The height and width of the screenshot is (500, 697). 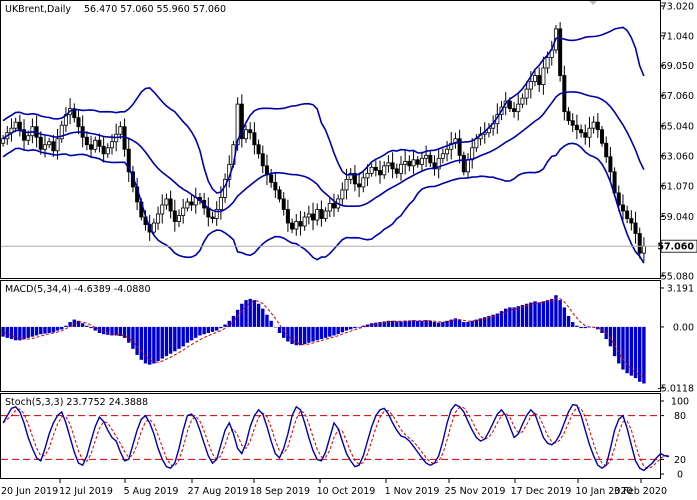 What do you see at coordinates (677, 156) in the screenshot?
I see `price-tick-label: 63.060` at bounding box center [677, 156].